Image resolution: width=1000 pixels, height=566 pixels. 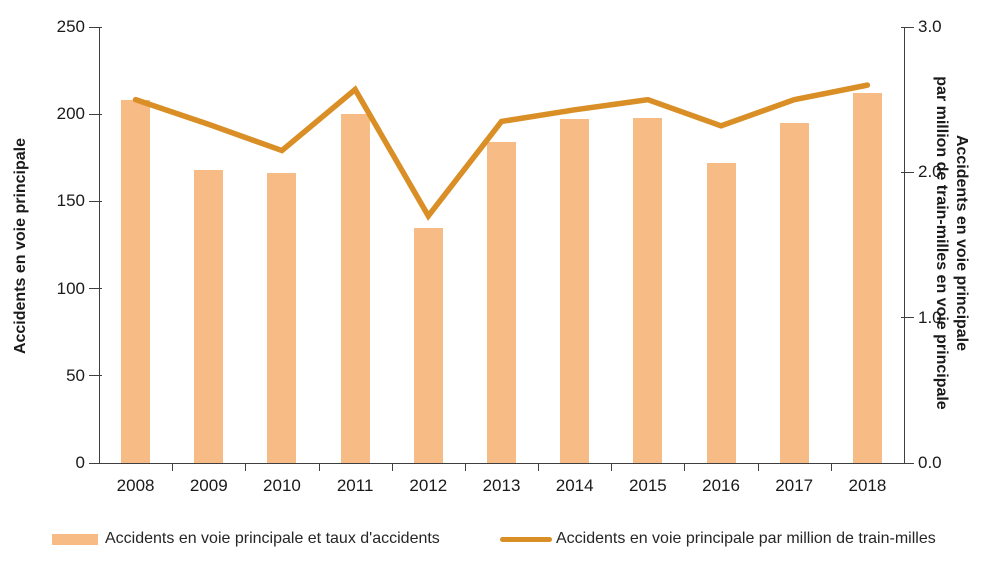 What do you see at coordinates (867, 278) in the screenshot?
I see `bar-2018` at bounding box center [867, 278].